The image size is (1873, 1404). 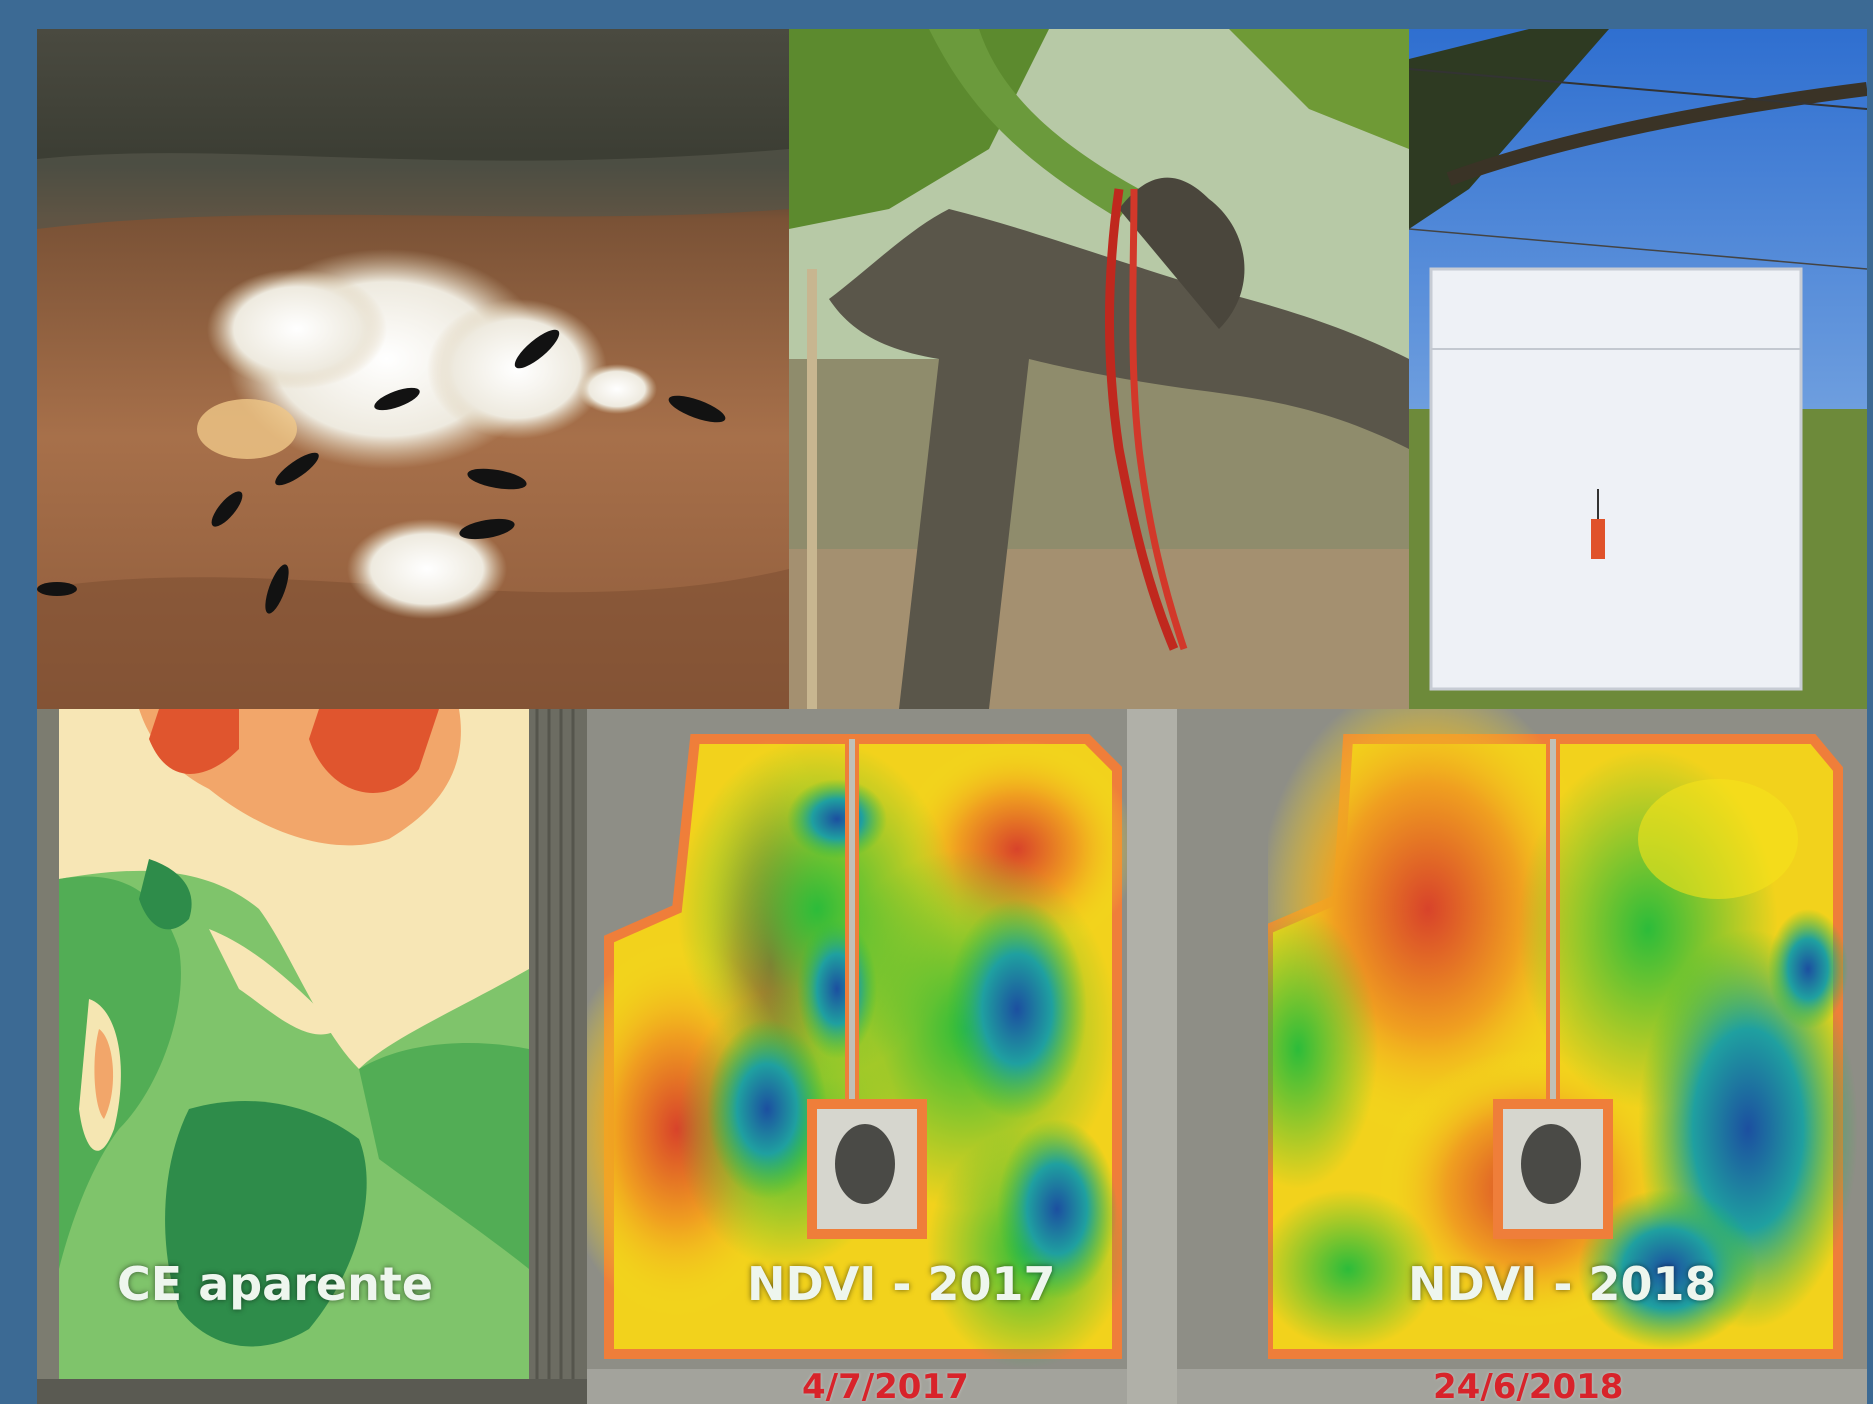 I want to click on ce-aparente-label: CE aparente, so click(x=275, y=1284).